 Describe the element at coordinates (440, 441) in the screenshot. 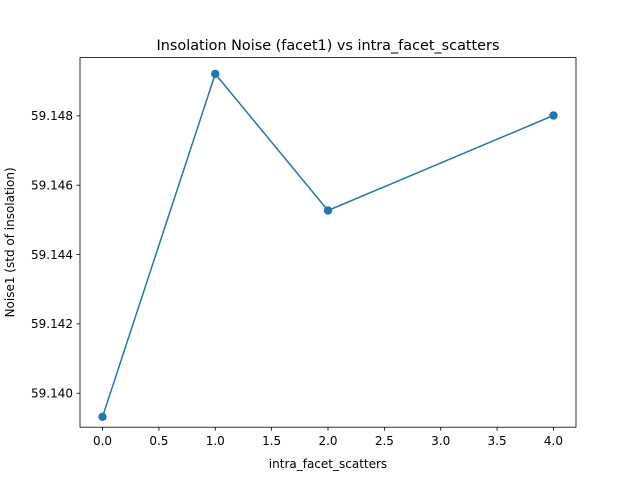

I see `x-tick-label: 3.0` at that location.